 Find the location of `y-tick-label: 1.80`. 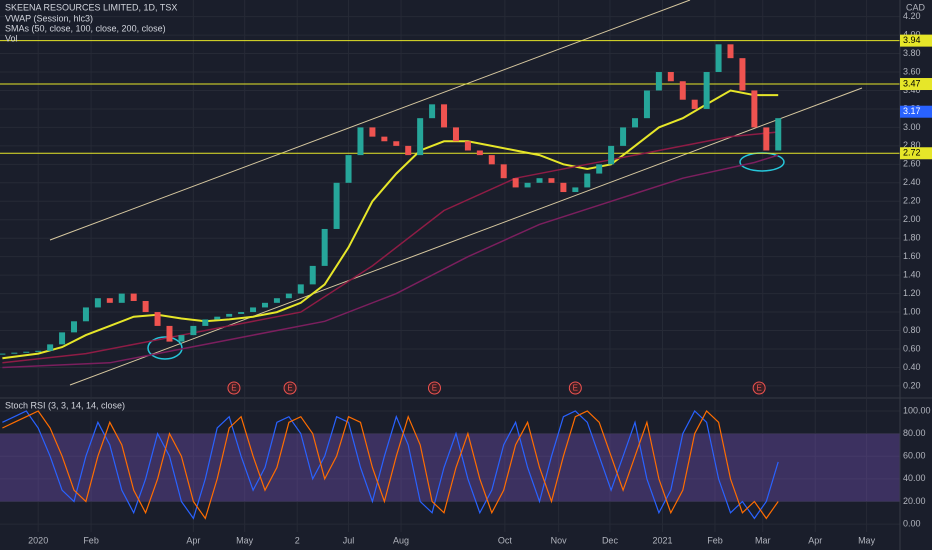

y-tick-label: 1.80 is located at coordinates (912, 238).